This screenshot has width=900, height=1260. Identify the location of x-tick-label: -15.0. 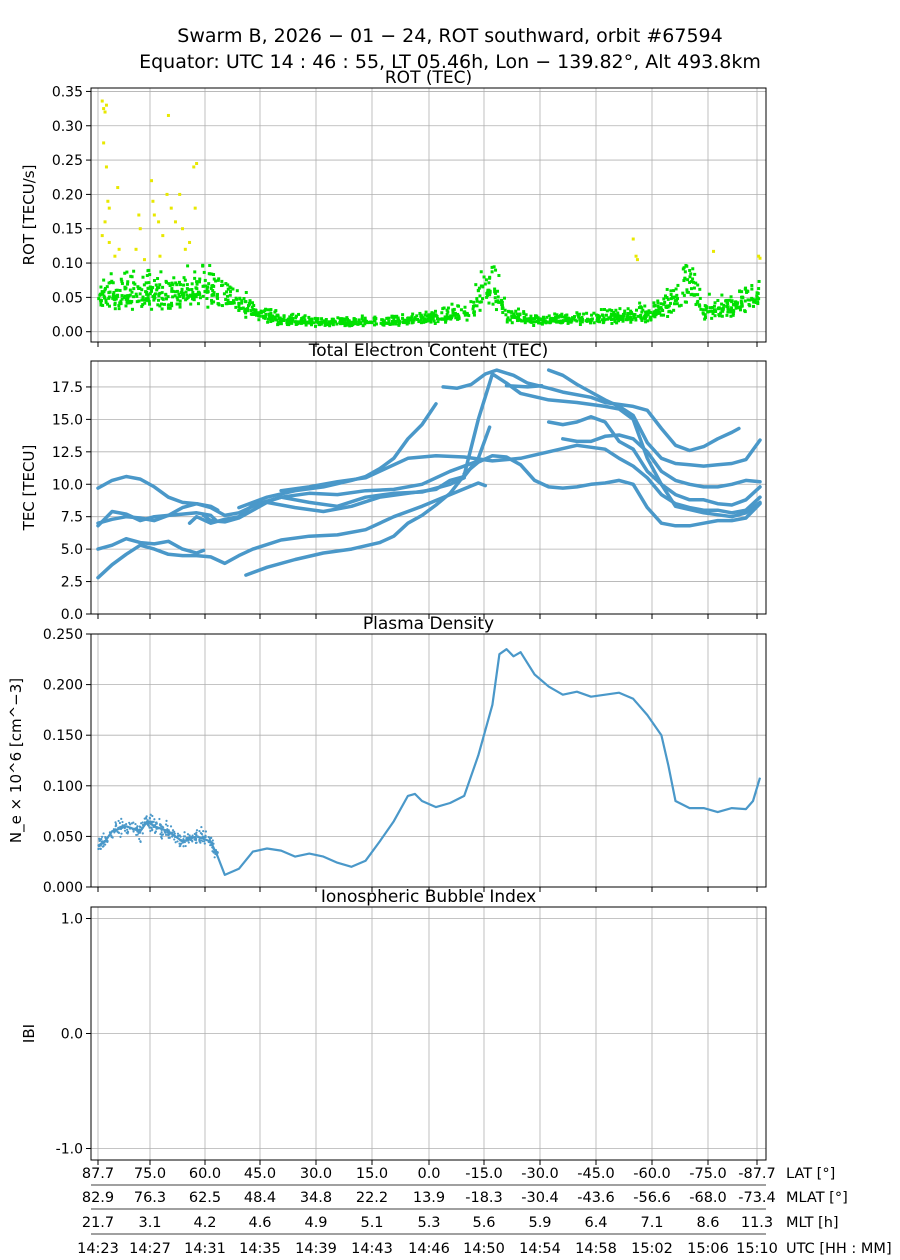
(484, 1174).